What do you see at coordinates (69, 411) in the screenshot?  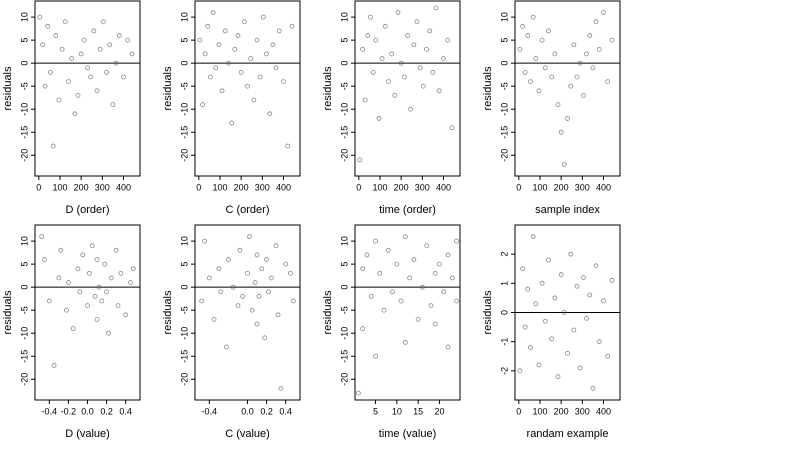 I see `x-tick-label: -0.2` at bounding box center [69, 411].